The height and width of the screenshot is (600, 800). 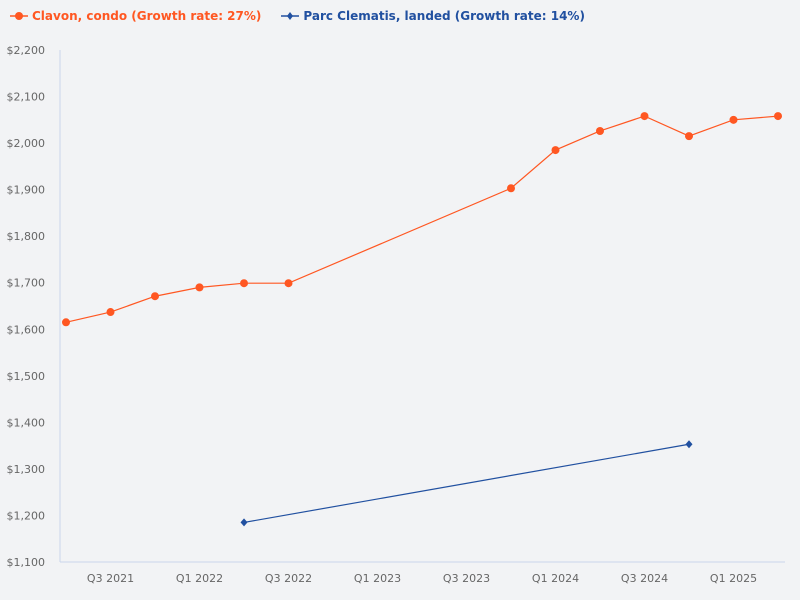 I want to click on legend-item-parc-clematis: Parc Clematis, landed (Growth rate: 14%), so click(x=433, y=16).